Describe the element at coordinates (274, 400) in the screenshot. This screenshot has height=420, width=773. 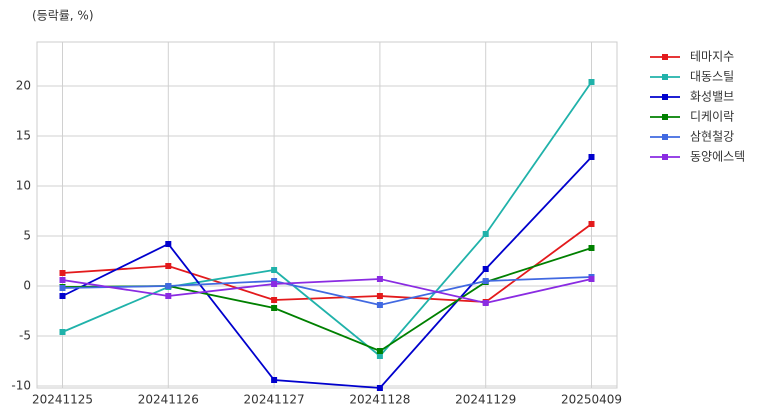
I see `x-tick-label: 20241127` at that location.